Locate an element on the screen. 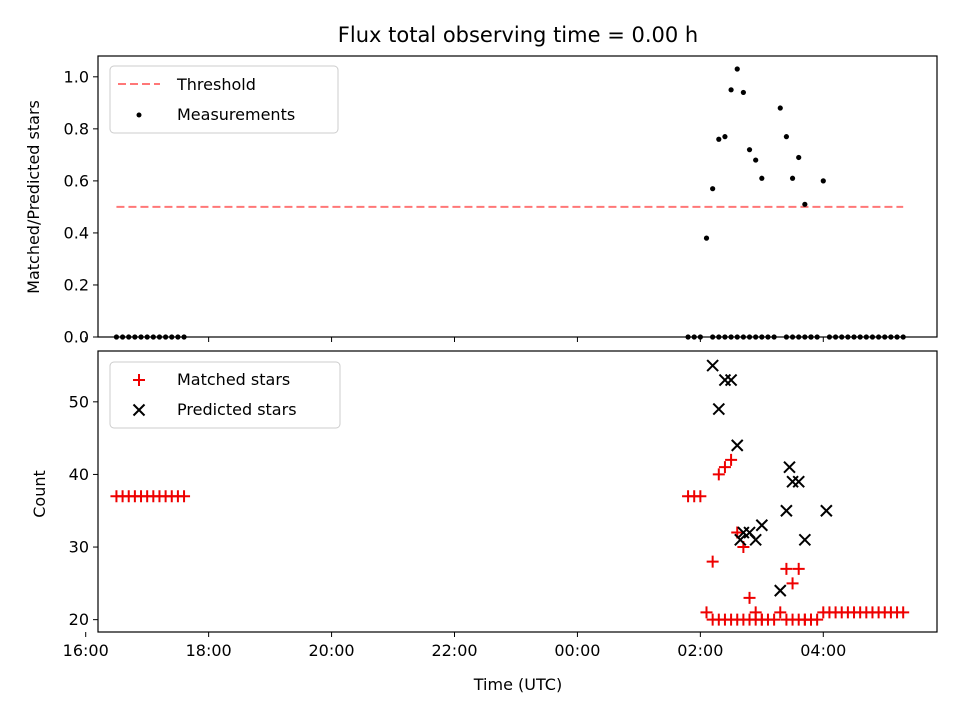 The height and width of the screenshot is (720, 960). matched-legend-marker is located at coordinates (139, 380).